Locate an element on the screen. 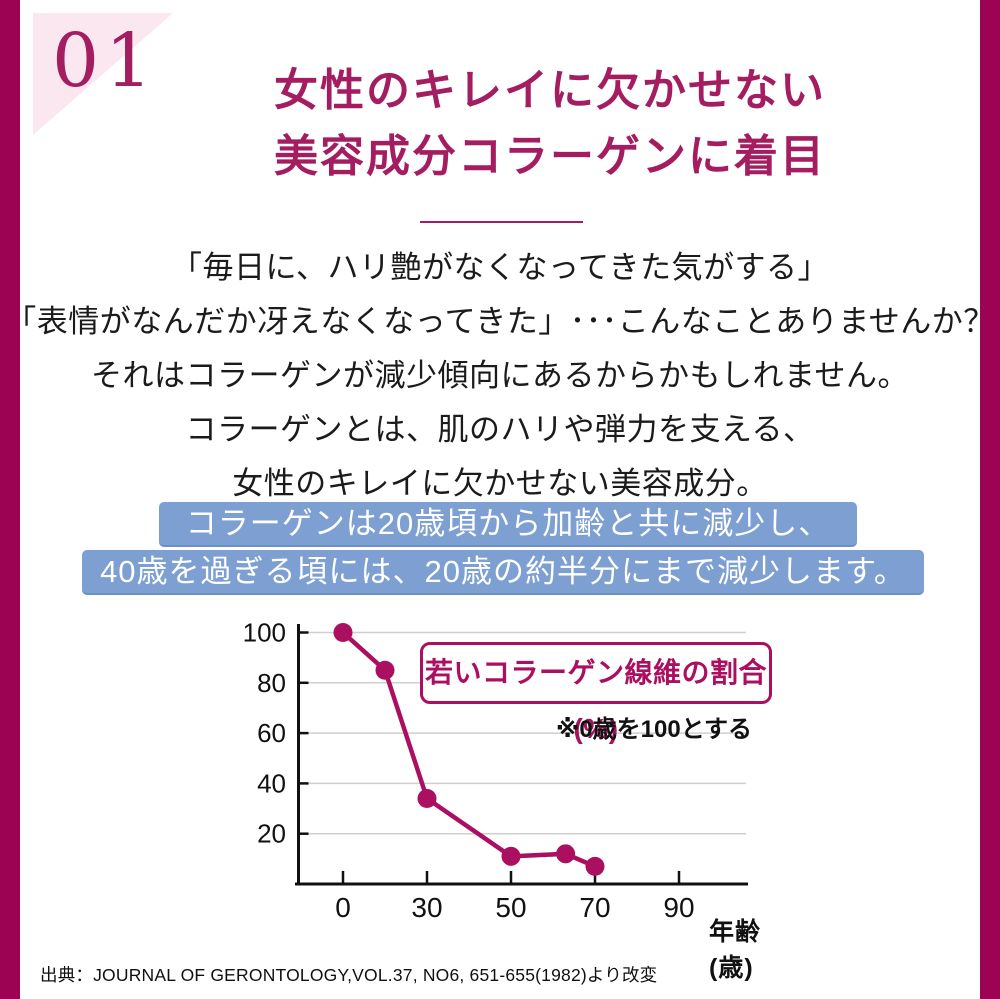 This screenshot has height=999, width=1000. y-tick-label: 60 is located at coordinates (271, 733).